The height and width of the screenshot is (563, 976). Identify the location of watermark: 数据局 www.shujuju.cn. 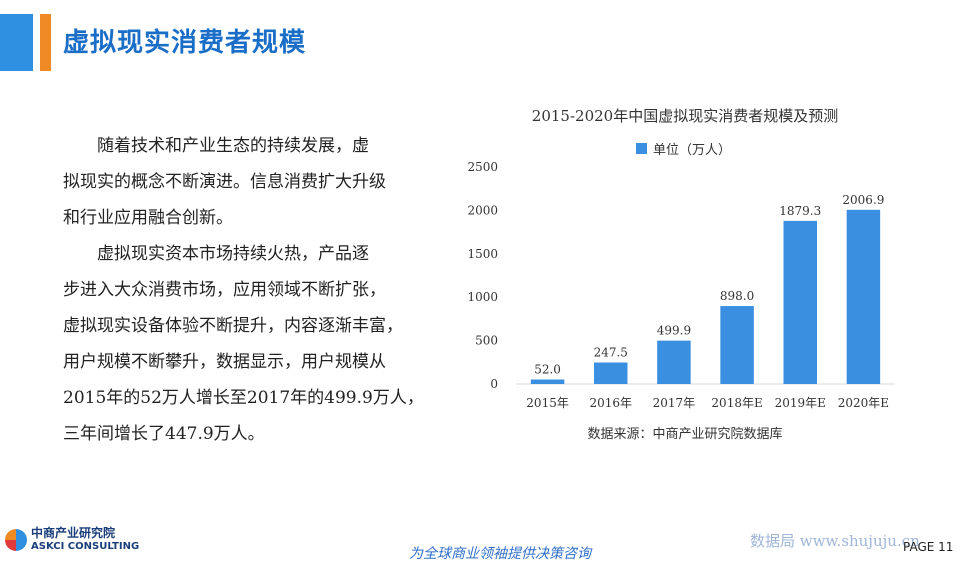
(835, 541).